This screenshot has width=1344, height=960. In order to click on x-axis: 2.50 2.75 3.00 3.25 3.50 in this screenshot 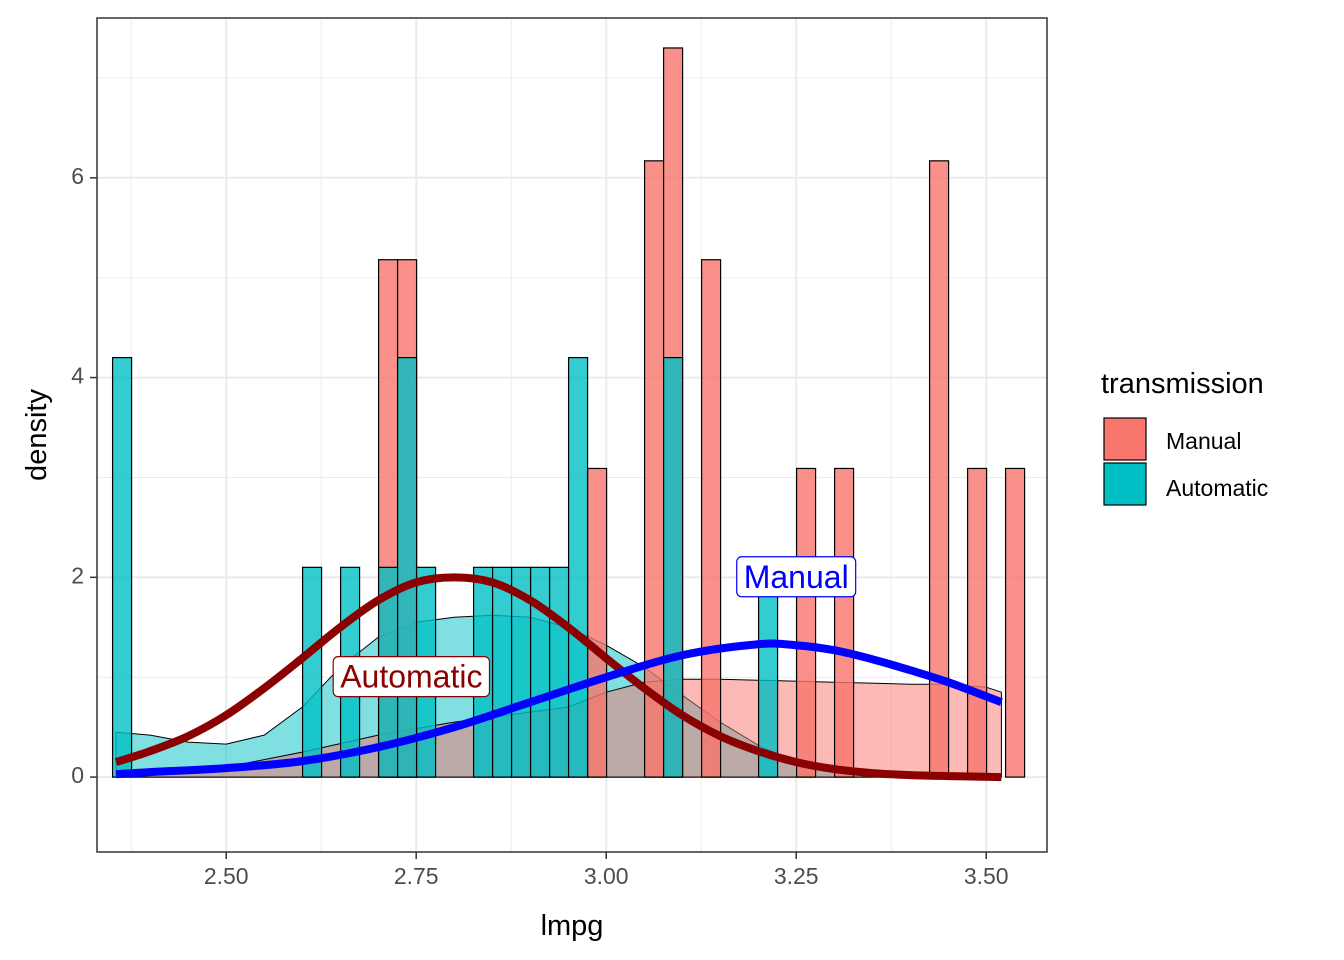, I will do `click(606, 870)`.